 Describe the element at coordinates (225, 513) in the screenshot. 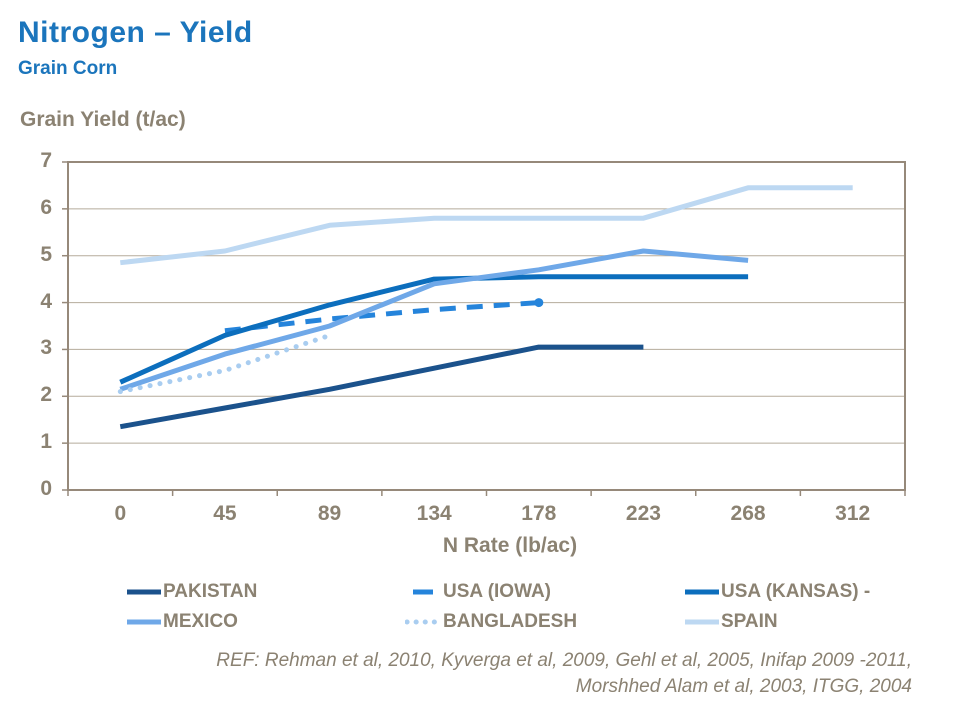

I see `x-tick-label: 45` at that location.